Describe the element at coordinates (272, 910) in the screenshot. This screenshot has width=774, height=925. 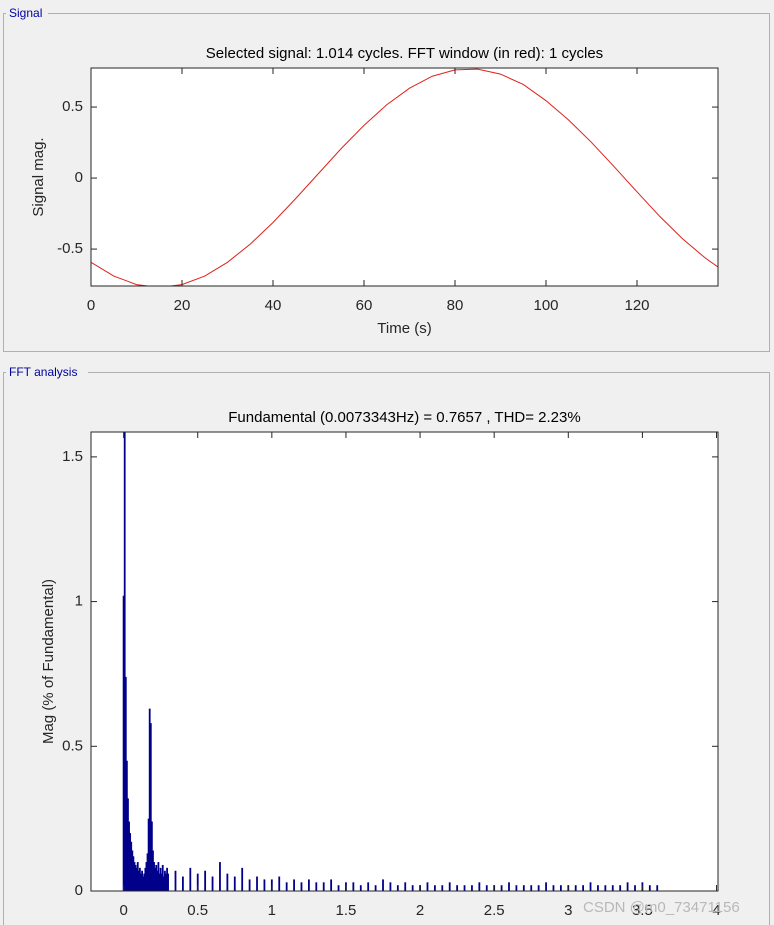
I see `x-tick-label: 1` at that location.